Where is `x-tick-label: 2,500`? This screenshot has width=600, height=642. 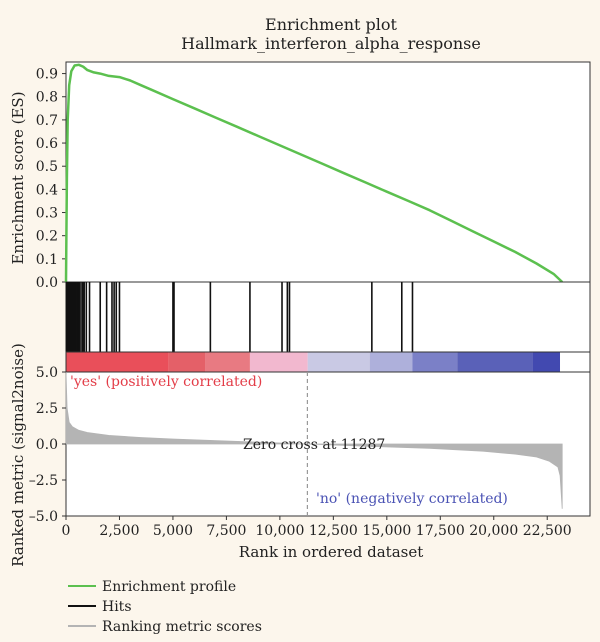
x-tick-label: 2,500 is located at coordinates (119, 531).